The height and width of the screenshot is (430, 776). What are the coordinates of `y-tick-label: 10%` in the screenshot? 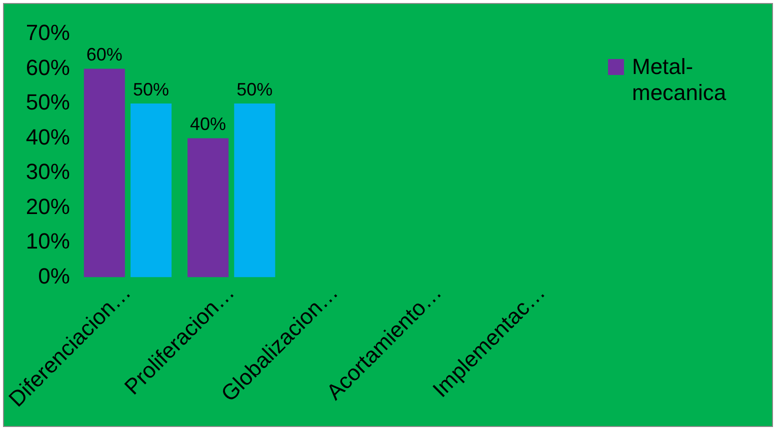 It's located at (48, 241).